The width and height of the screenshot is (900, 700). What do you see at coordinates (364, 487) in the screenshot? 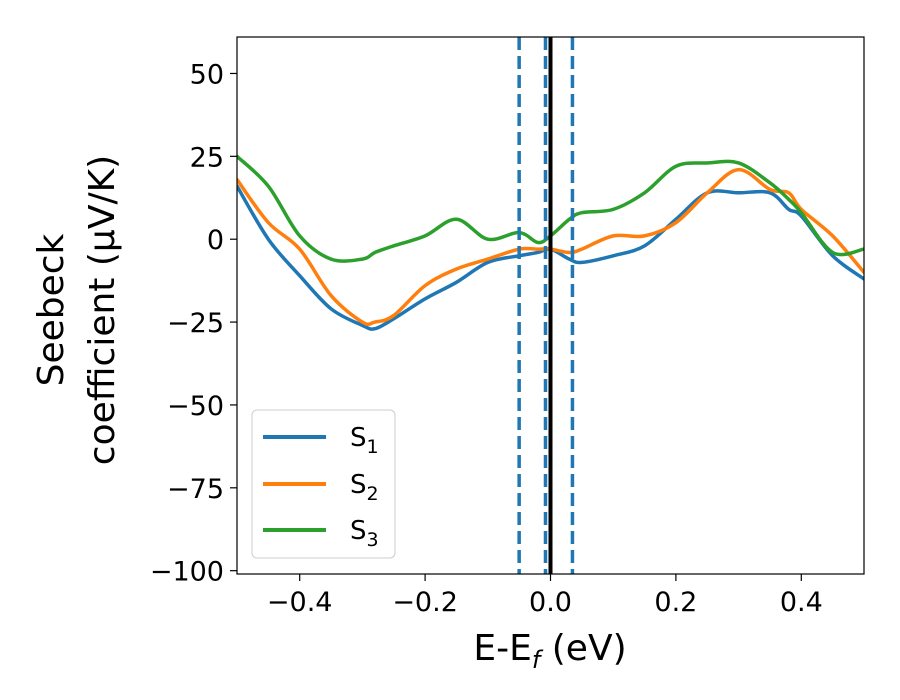
I see `legend-label-2: S2` at bounding box center [364, 487].